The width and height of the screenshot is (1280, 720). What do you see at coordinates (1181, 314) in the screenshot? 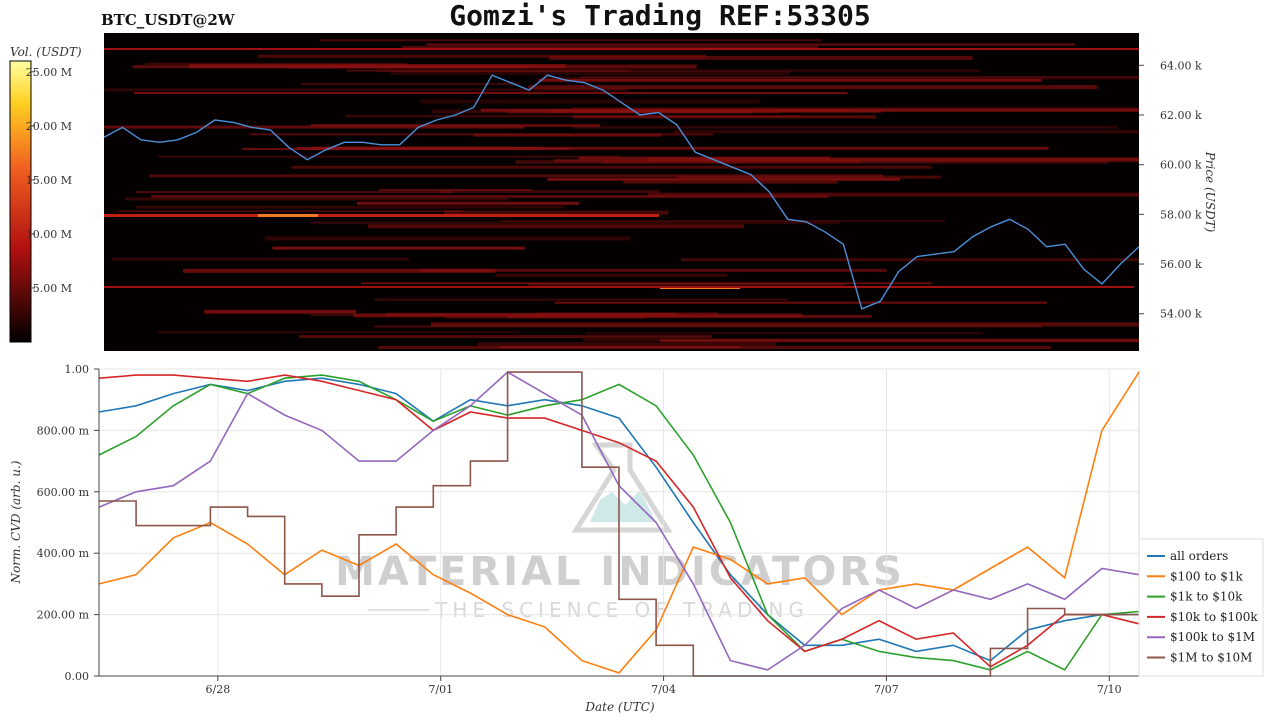
I see `price-tick-label: 54.00 k` at bounding box center [1181, 314].